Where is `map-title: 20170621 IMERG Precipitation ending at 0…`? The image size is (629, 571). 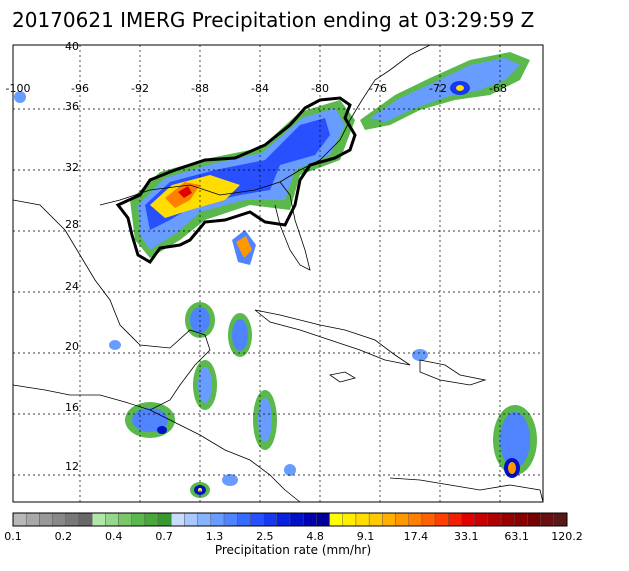
map-title: 20170621 IMERG Precipitation ending at 0… is located at coordinates (273, 20).